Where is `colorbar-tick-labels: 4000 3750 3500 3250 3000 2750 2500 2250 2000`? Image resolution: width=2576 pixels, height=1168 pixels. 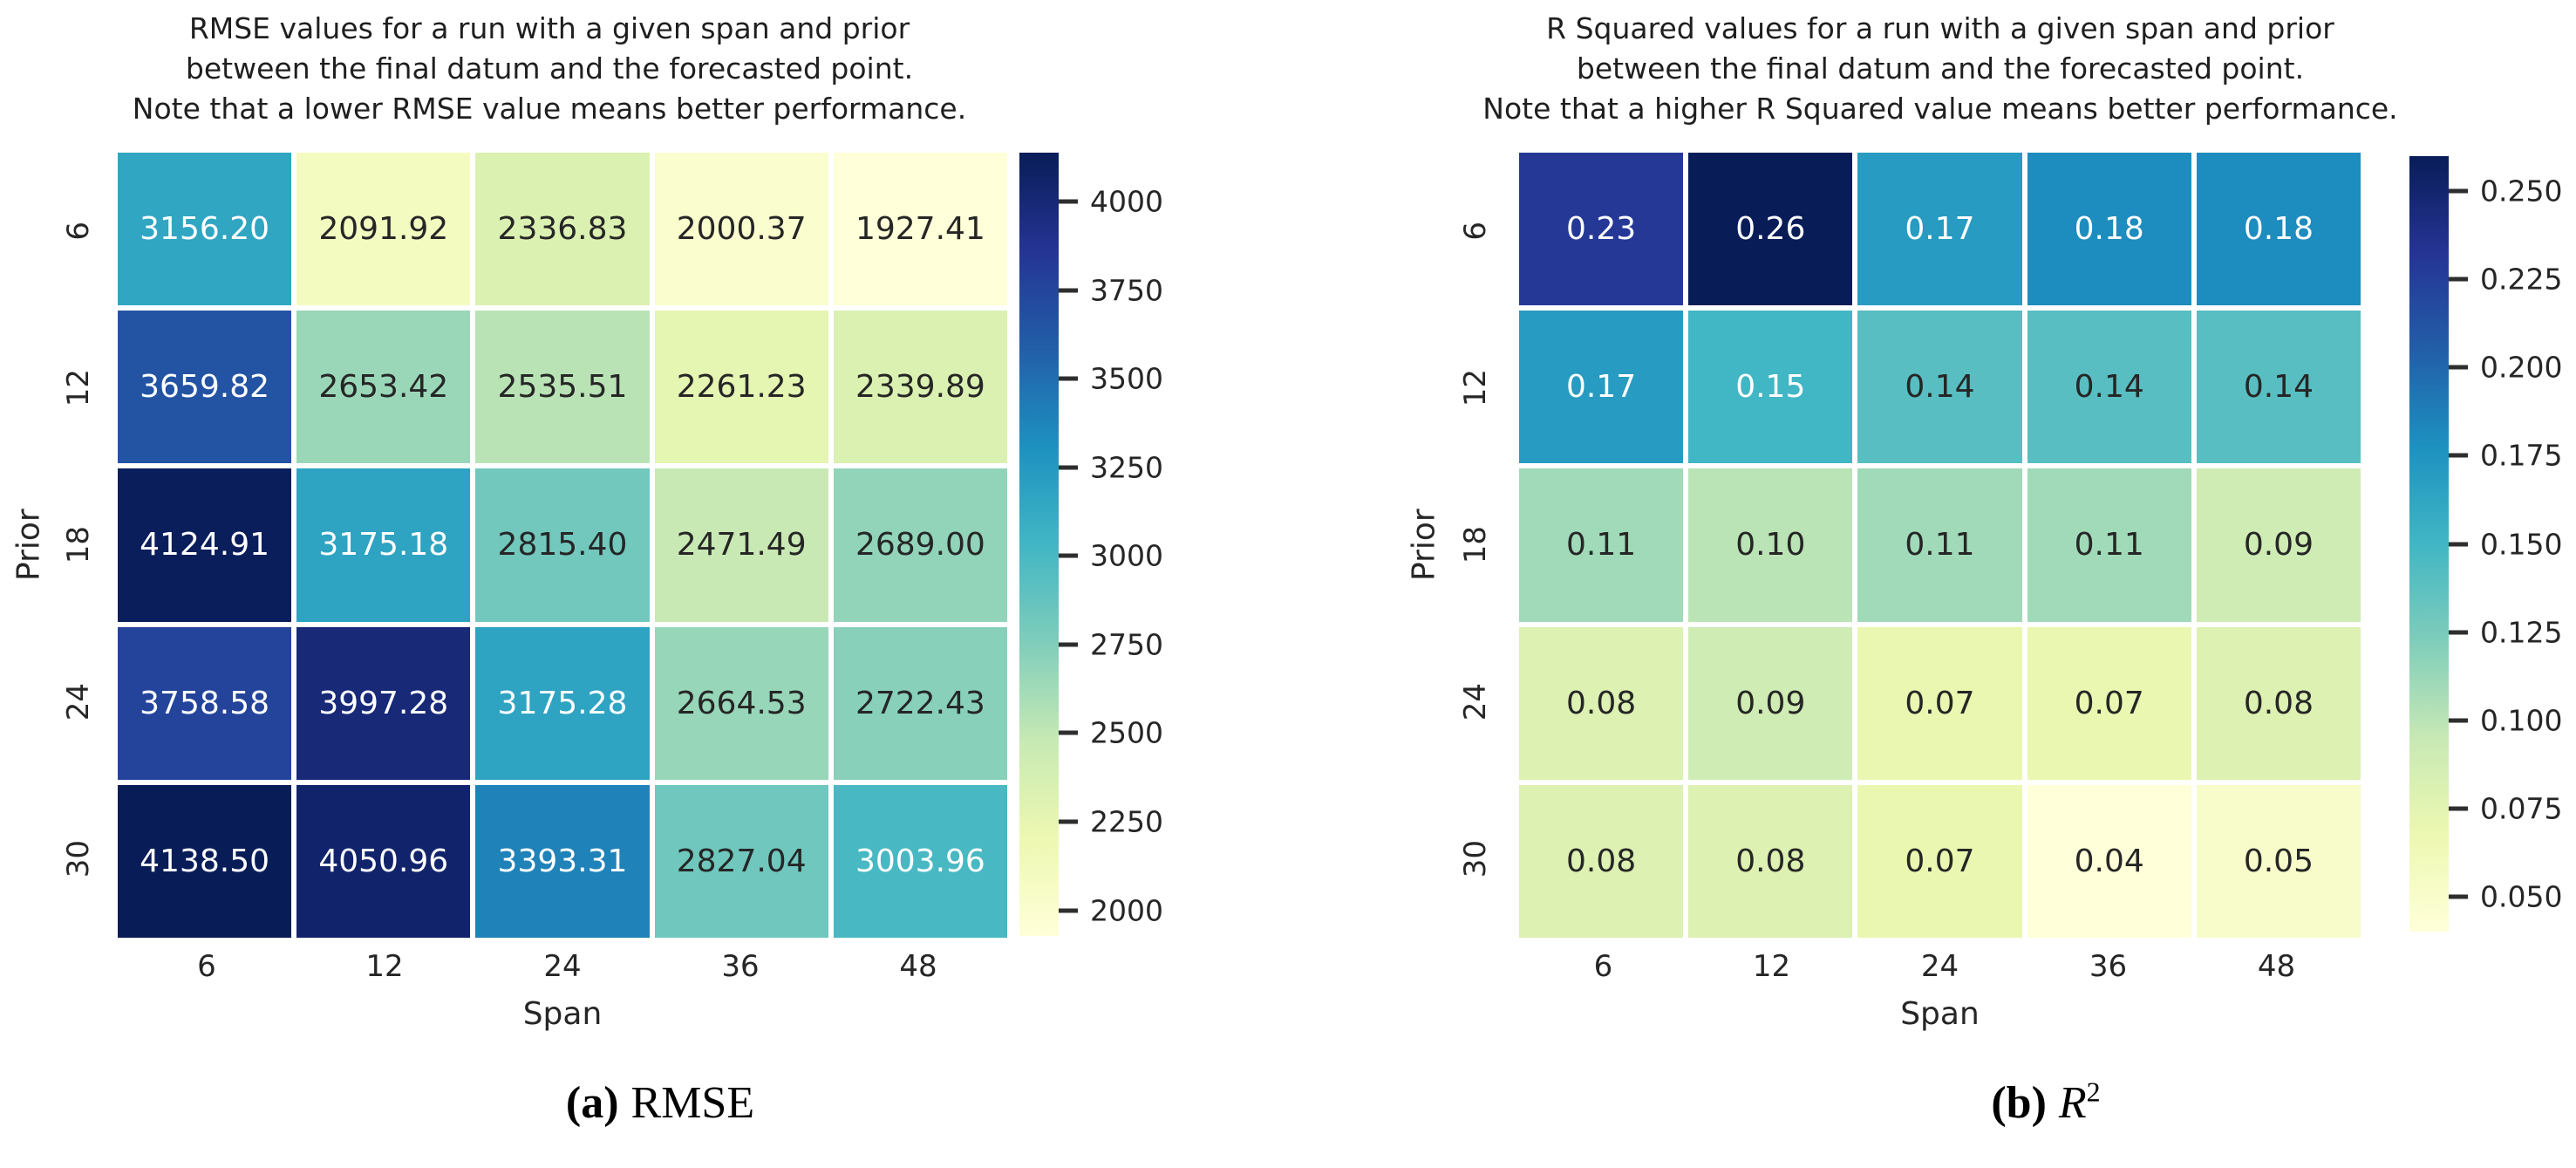
colorbar-tick-labels: 4000 3750 3500 3250 3000 2750 2500 2250 2000 is located at coordinates (1124, 544).